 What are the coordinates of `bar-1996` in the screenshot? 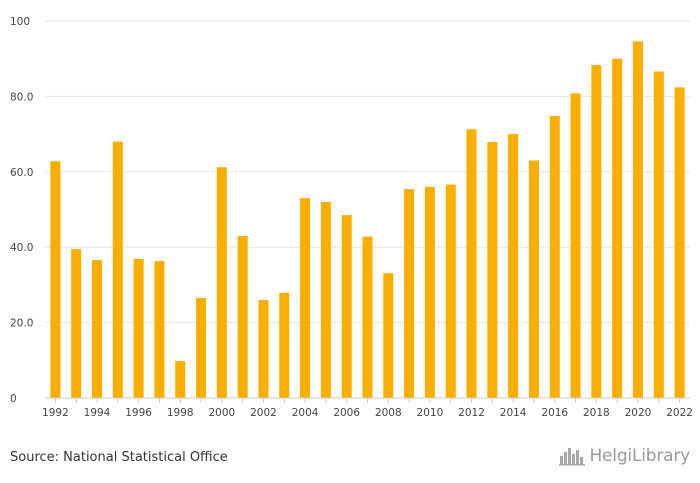 It's located at (138, 328).